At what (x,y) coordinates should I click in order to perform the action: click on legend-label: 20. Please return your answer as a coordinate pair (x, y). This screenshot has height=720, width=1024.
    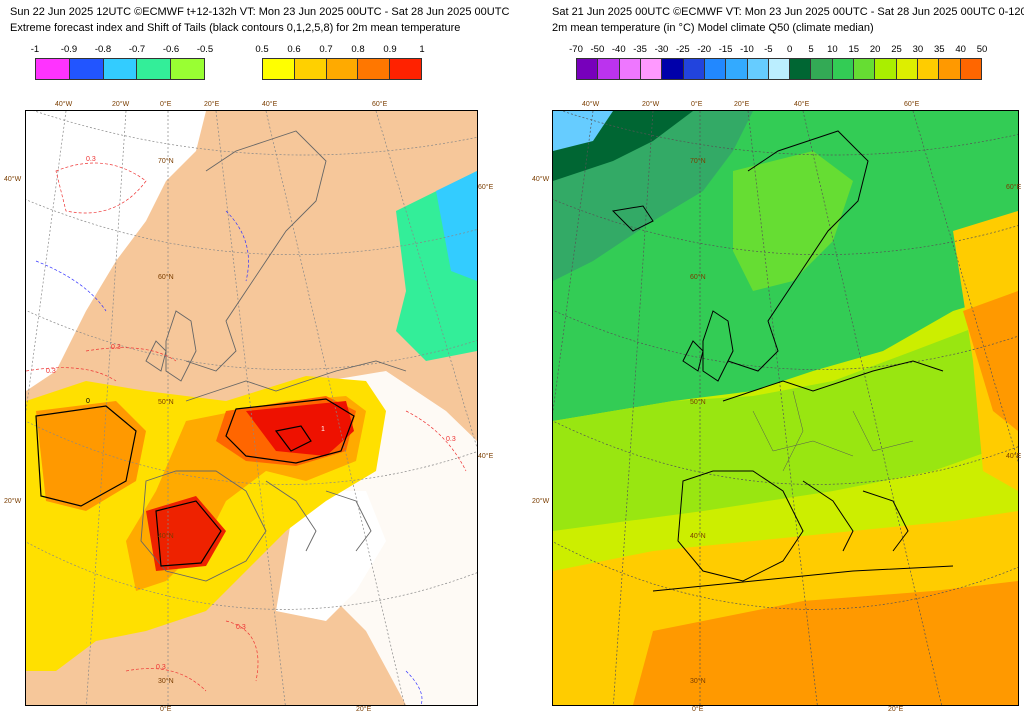
    Looking at the image, I should click on (875, 49).